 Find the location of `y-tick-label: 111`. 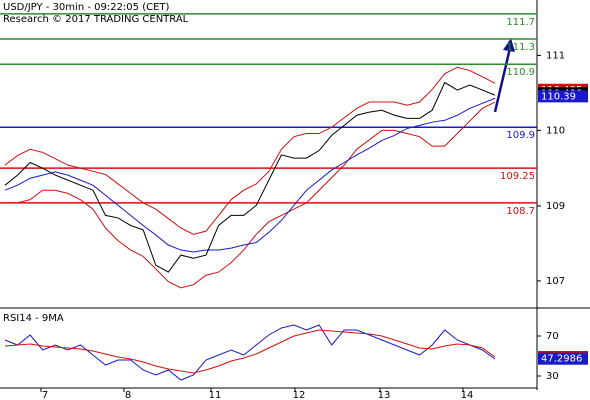

y-tick-label: 111 is located at coordinates (555, 55).